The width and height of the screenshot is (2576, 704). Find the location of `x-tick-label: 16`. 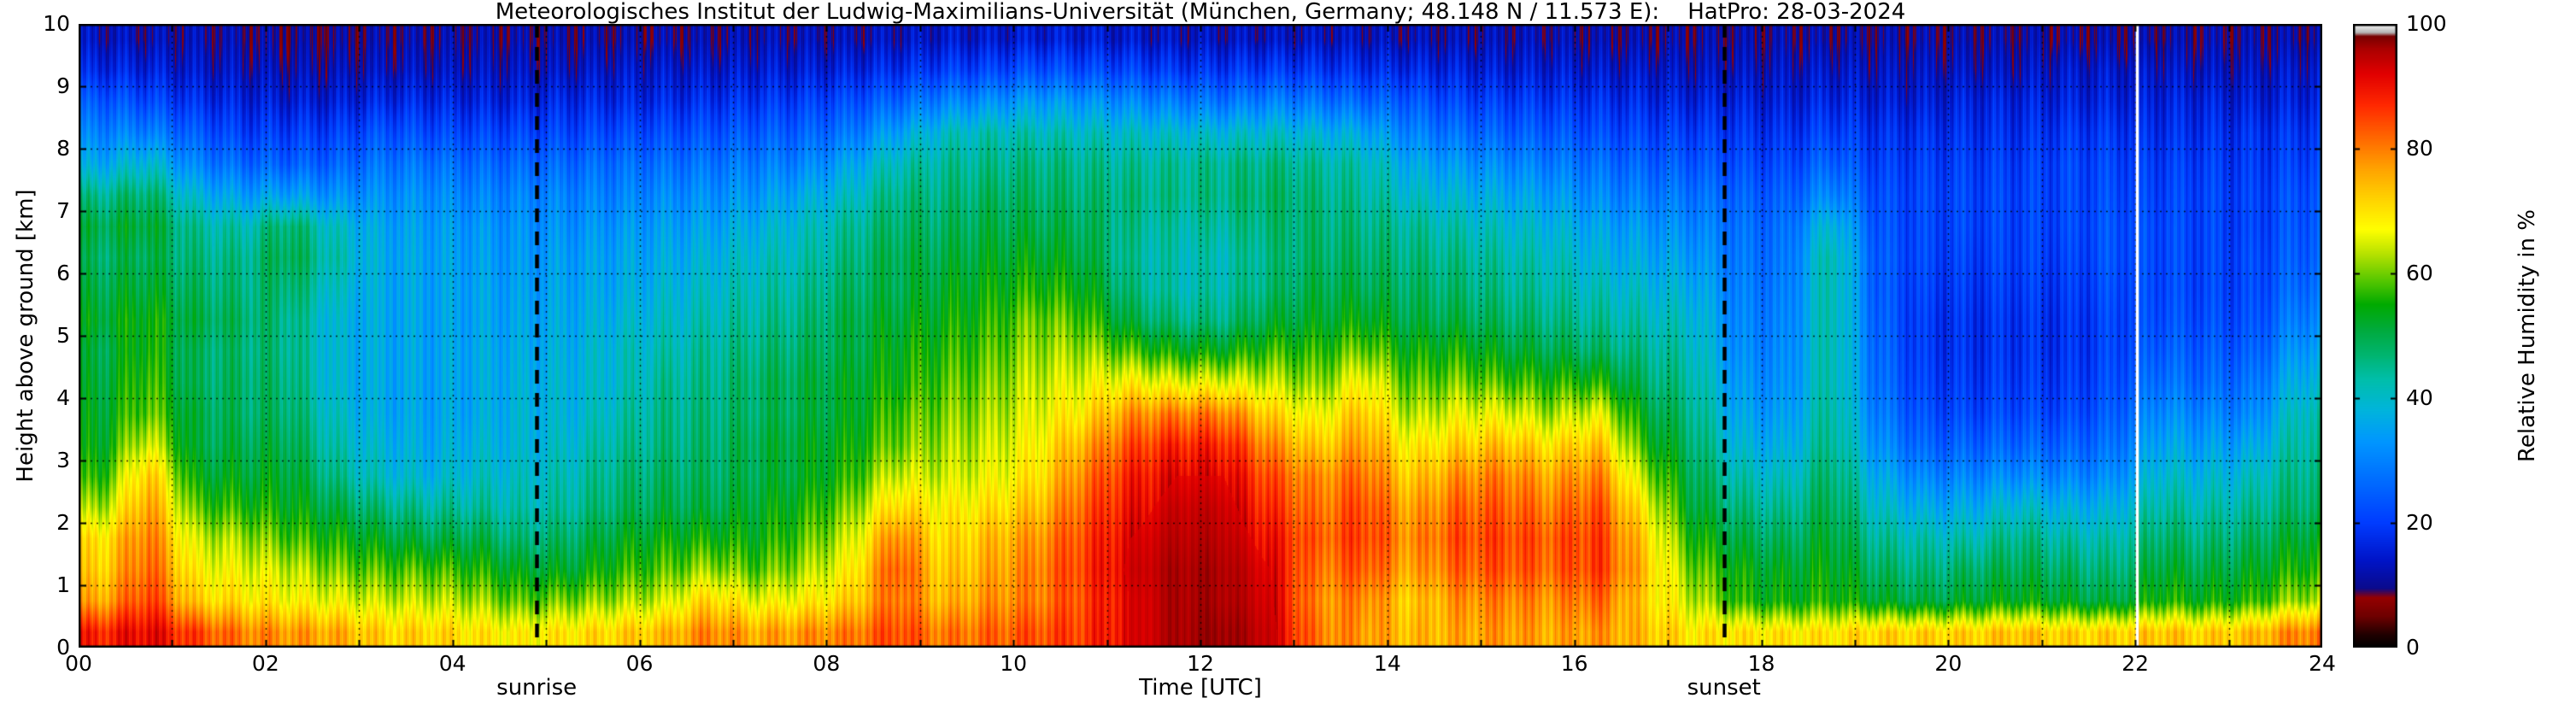

x-tick-label: 16 is located at coordinates (1574, 663).